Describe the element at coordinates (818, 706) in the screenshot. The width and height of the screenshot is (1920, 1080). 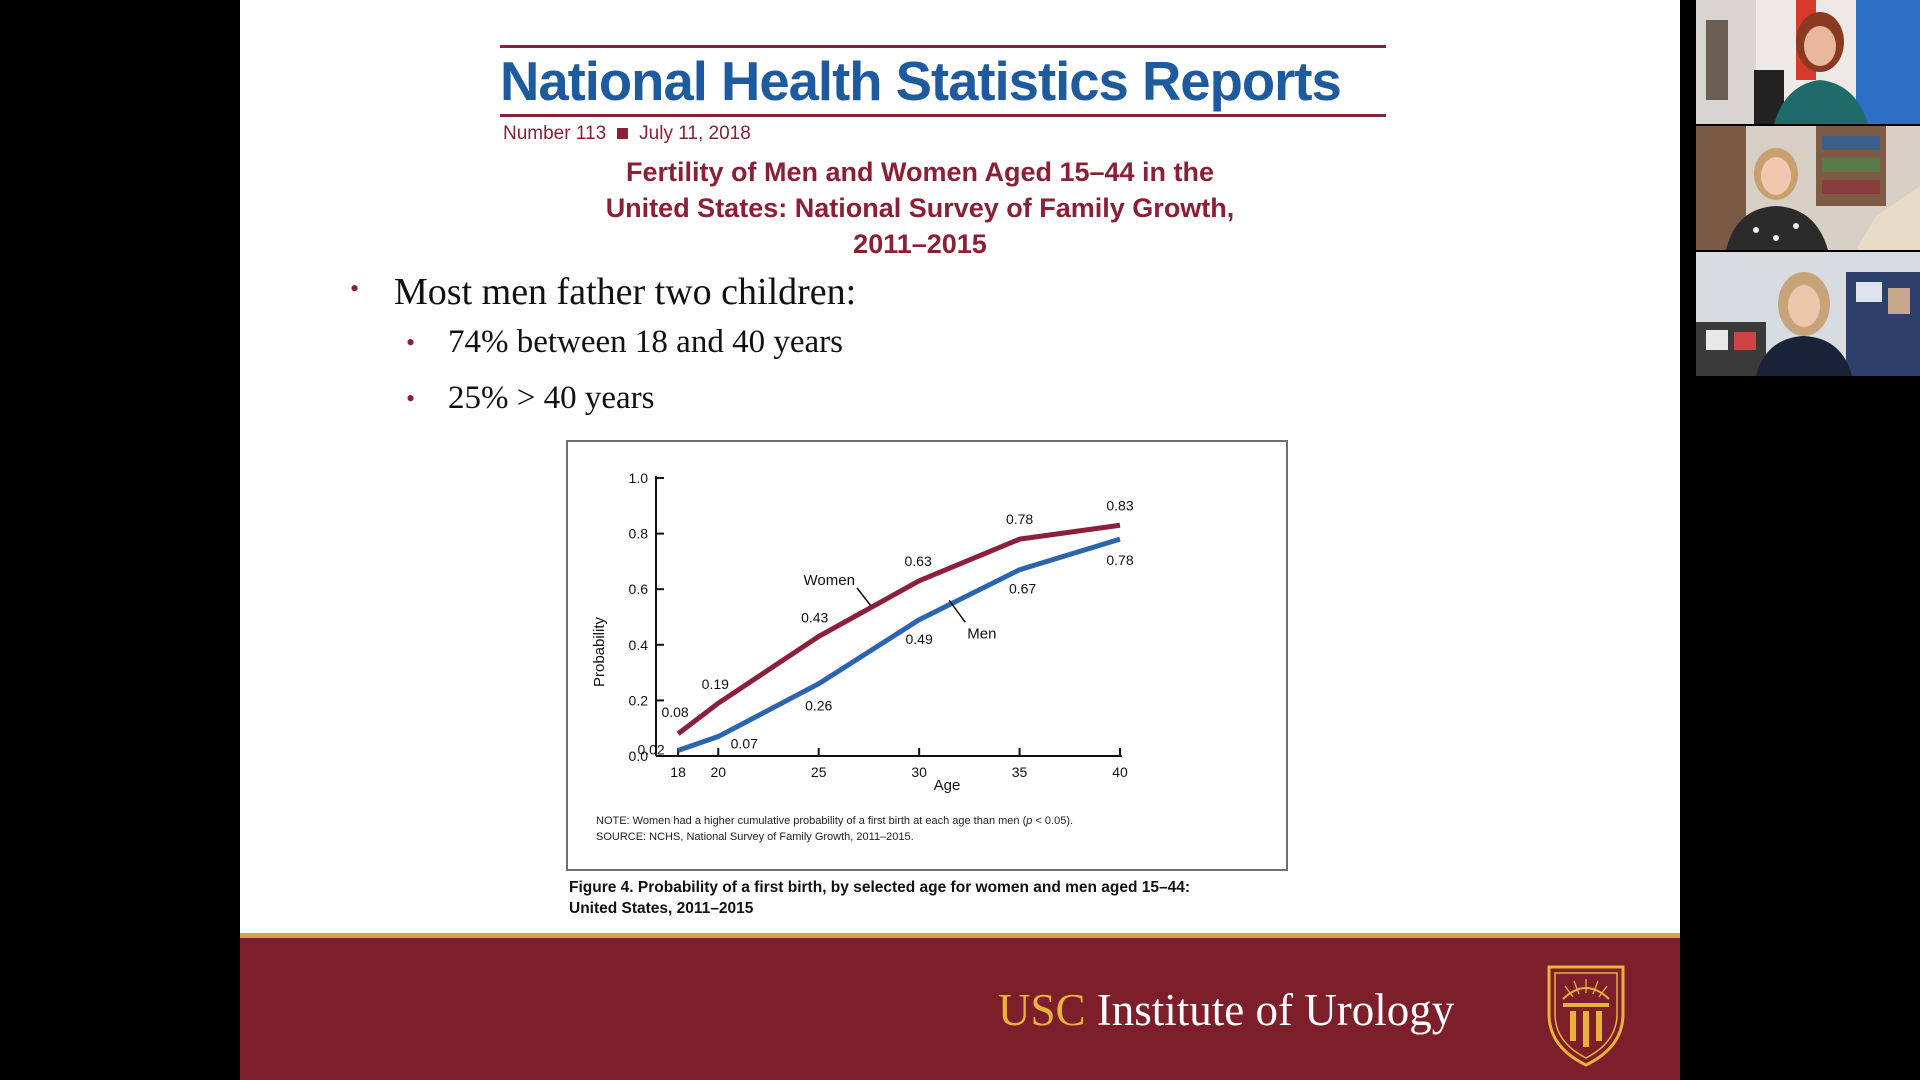
I see `data-label: 0.26` at that location.